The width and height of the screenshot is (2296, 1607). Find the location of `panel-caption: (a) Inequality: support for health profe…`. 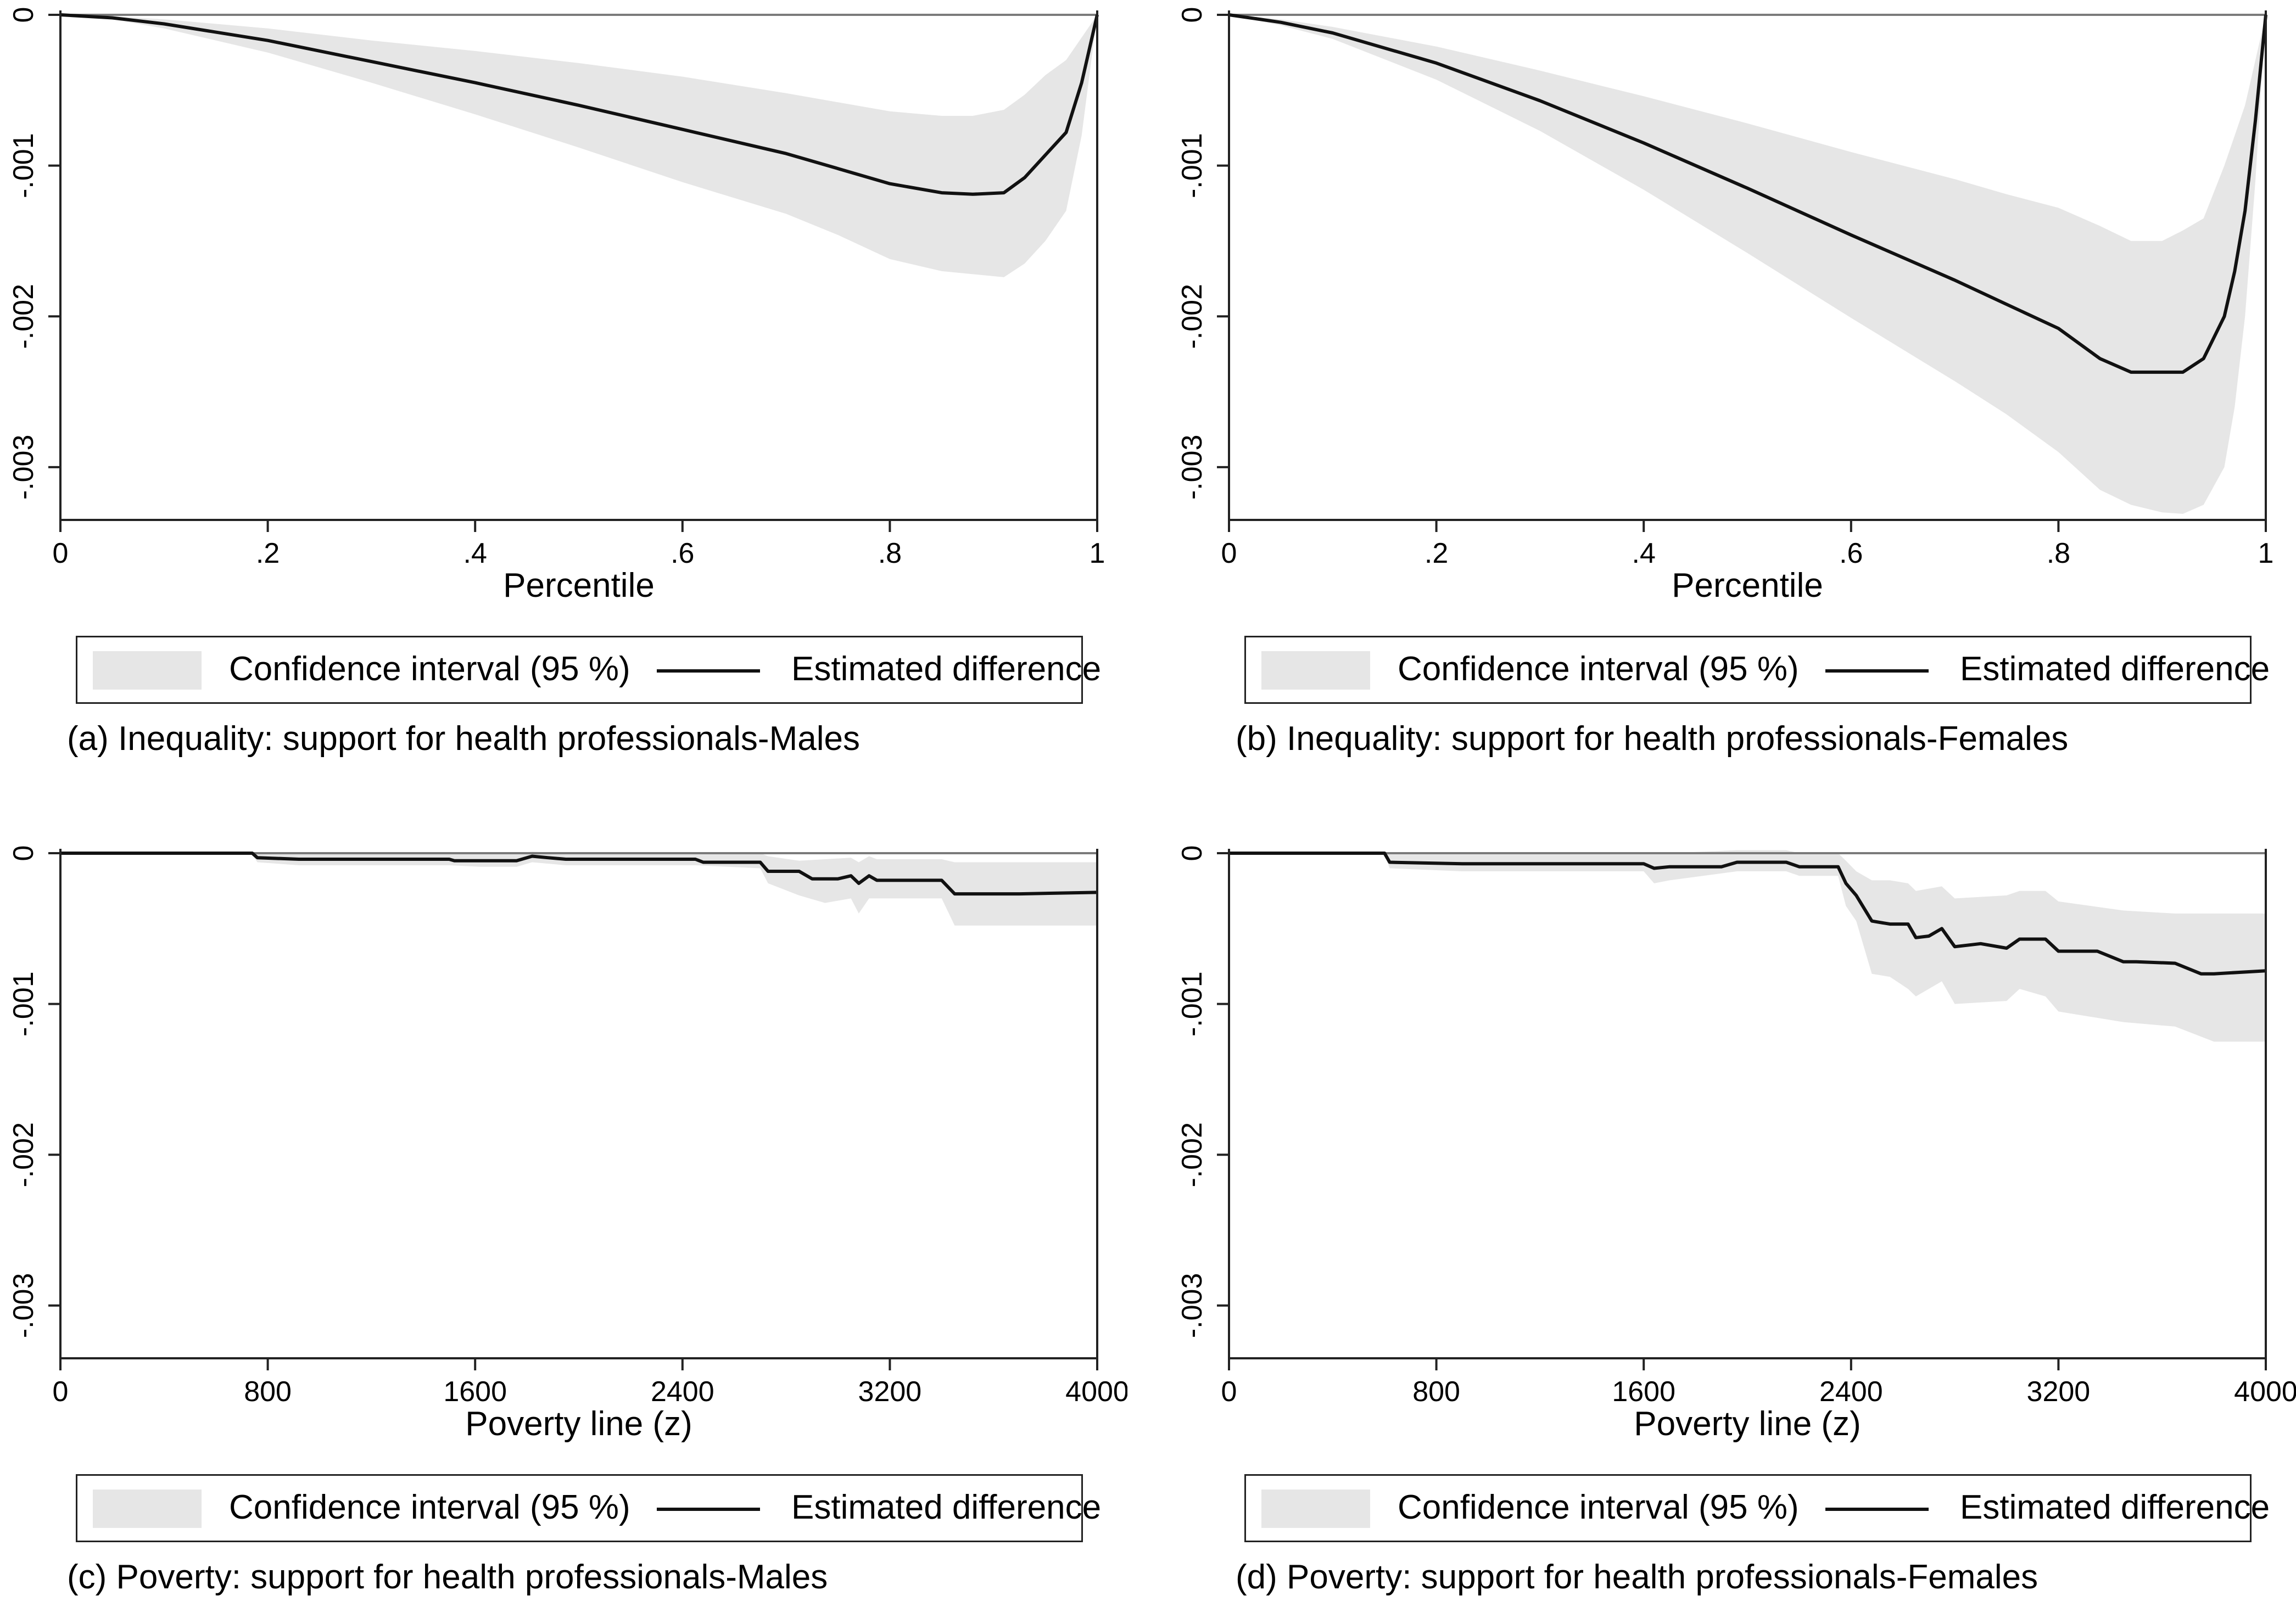

panel-caption: (a) Inequality: support for health profe… is located at coordinates (463, 739).